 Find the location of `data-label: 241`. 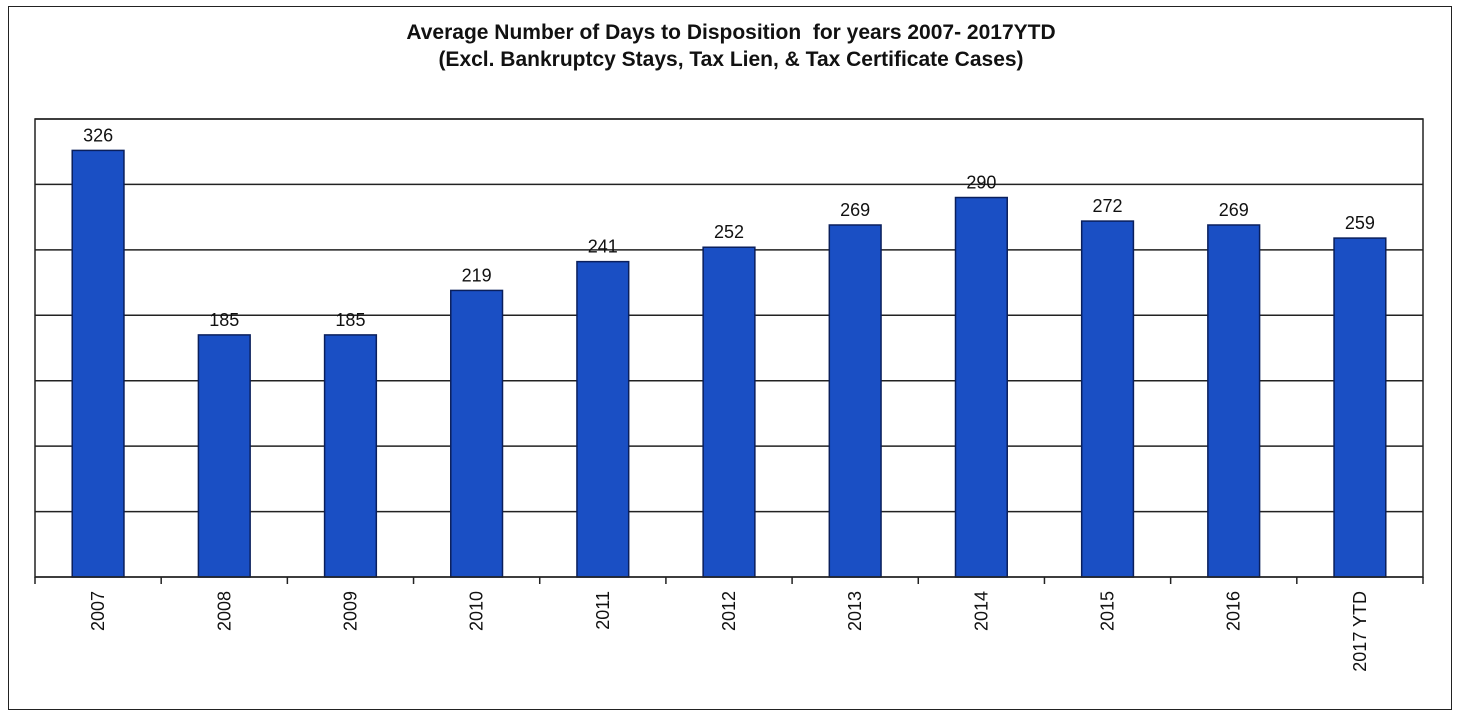

data-label: 241 is located at coordinates (603, 247).